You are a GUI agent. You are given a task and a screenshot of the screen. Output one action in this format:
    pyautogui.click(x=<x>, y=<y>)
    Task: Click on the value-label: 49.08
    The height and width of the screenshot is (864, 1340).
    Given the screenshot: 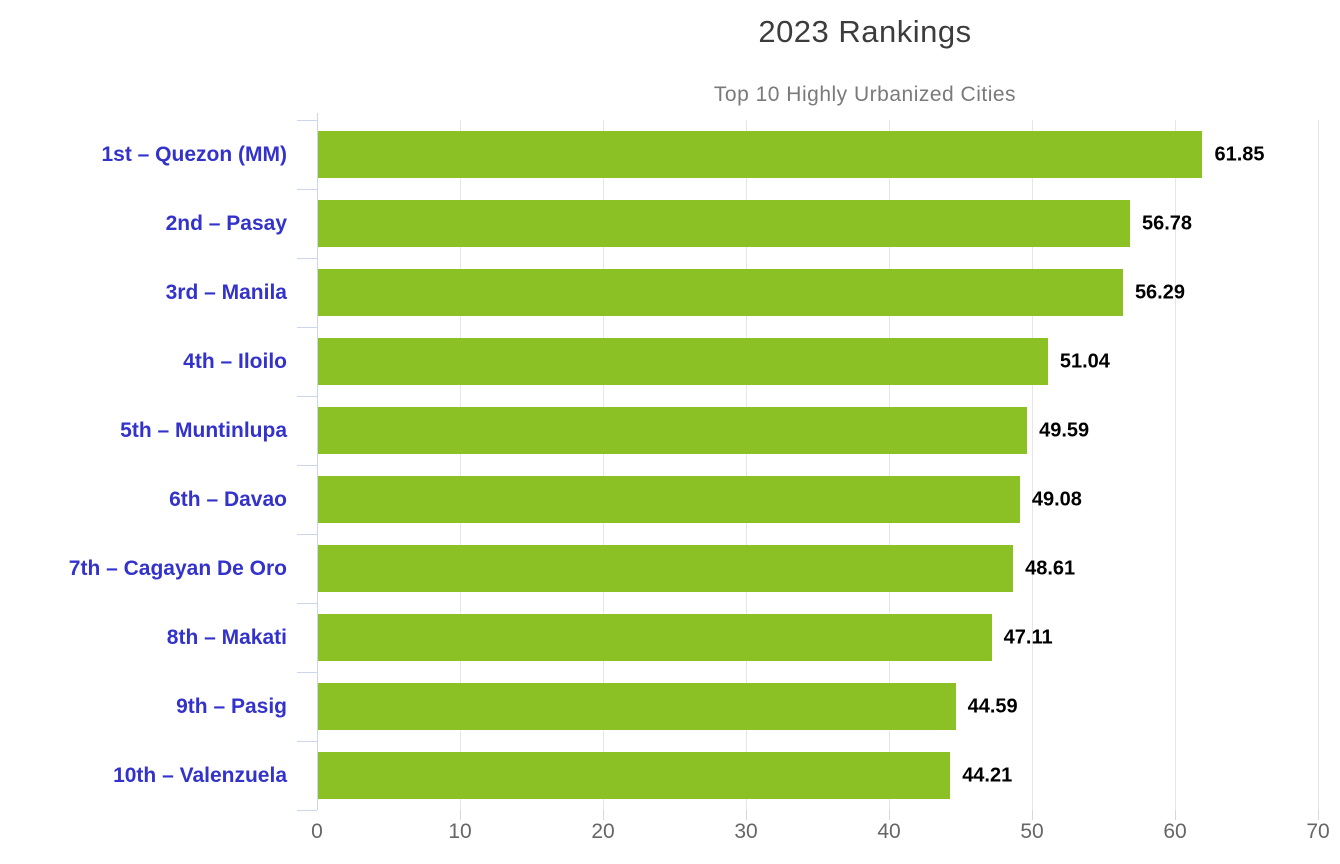 What is the action you would take?
    pyautogui.click(x=1056, y=499)
    